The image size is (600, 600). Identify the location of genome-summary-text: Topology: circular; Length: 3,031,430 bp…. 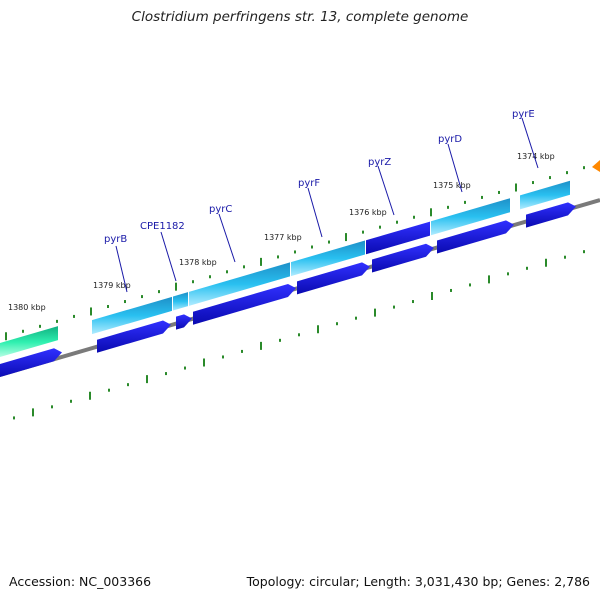
(418, 581).